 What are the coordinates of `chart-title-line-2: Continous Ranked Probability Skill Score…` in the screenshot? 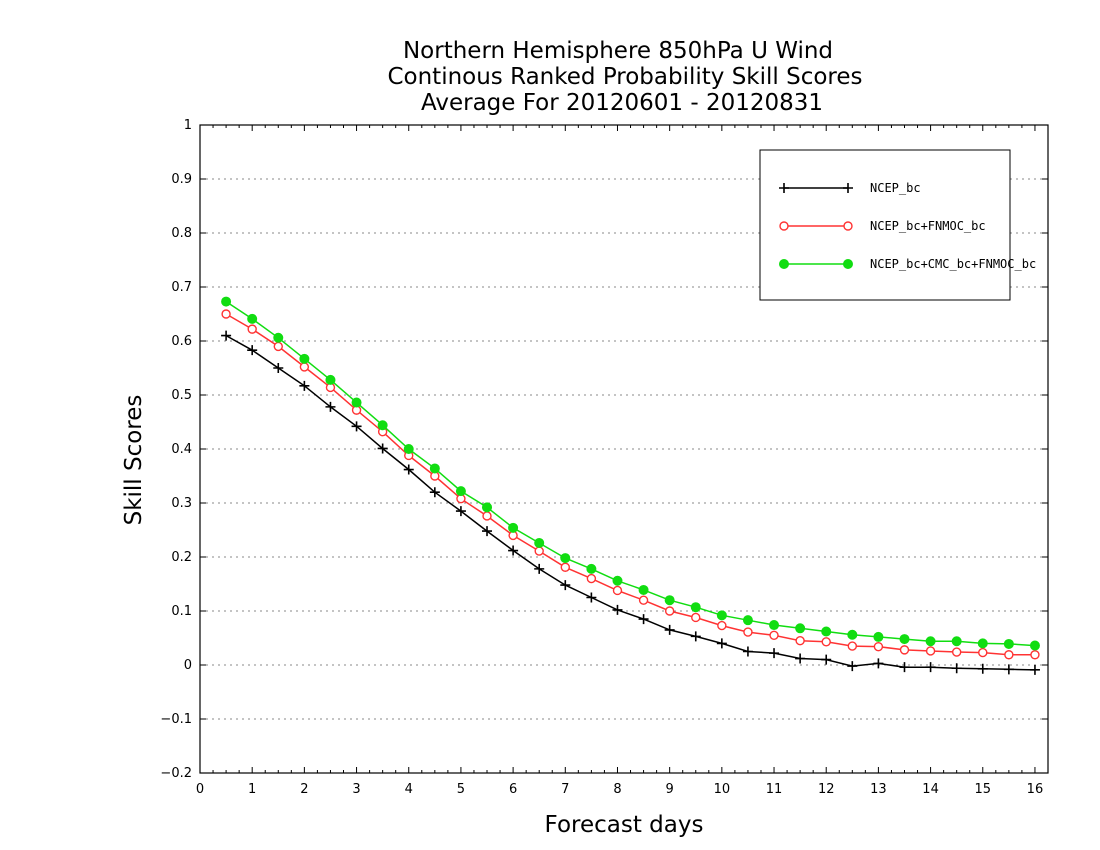 It's located at (624, 77).